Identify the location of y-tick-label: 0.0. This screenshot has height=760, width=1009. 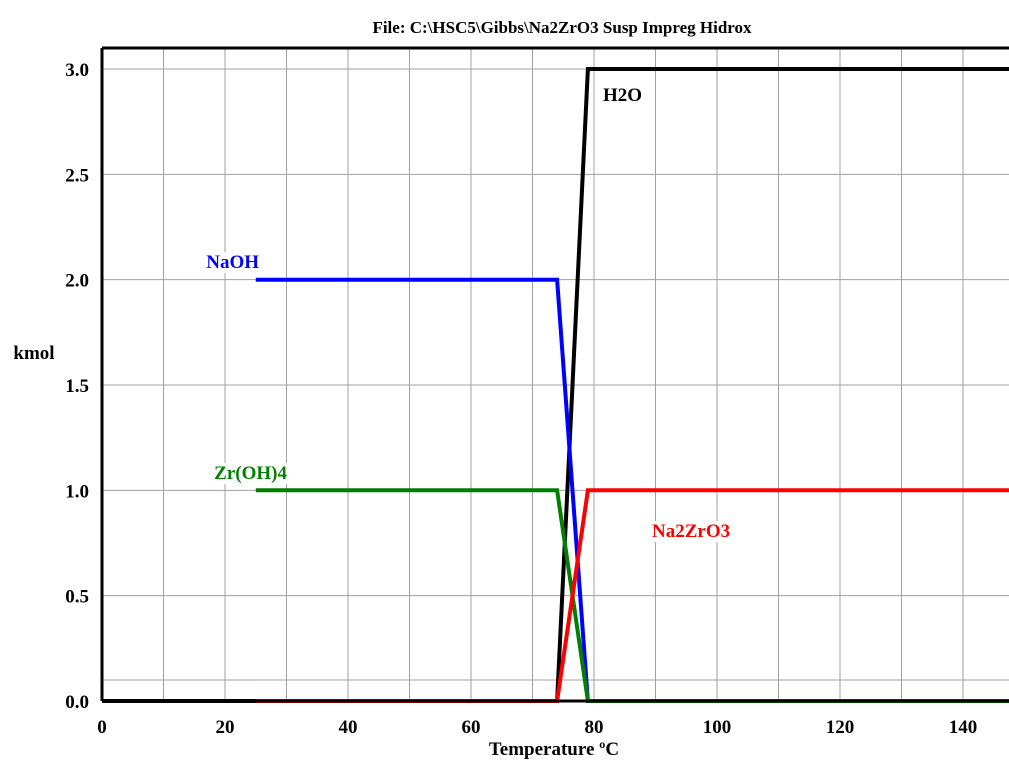
(77, 702).